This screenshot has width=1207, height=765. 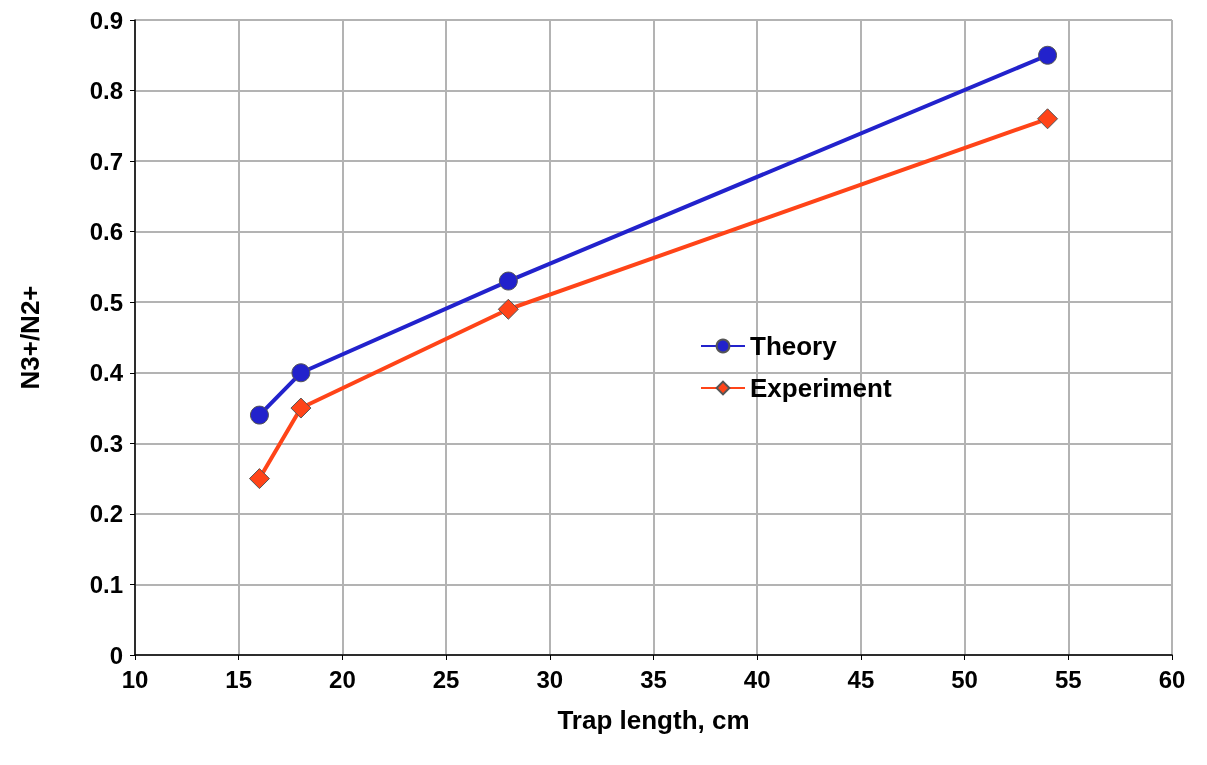 I want to click on x-axis-title: Trap length, cm, so click(x=653, y=720).